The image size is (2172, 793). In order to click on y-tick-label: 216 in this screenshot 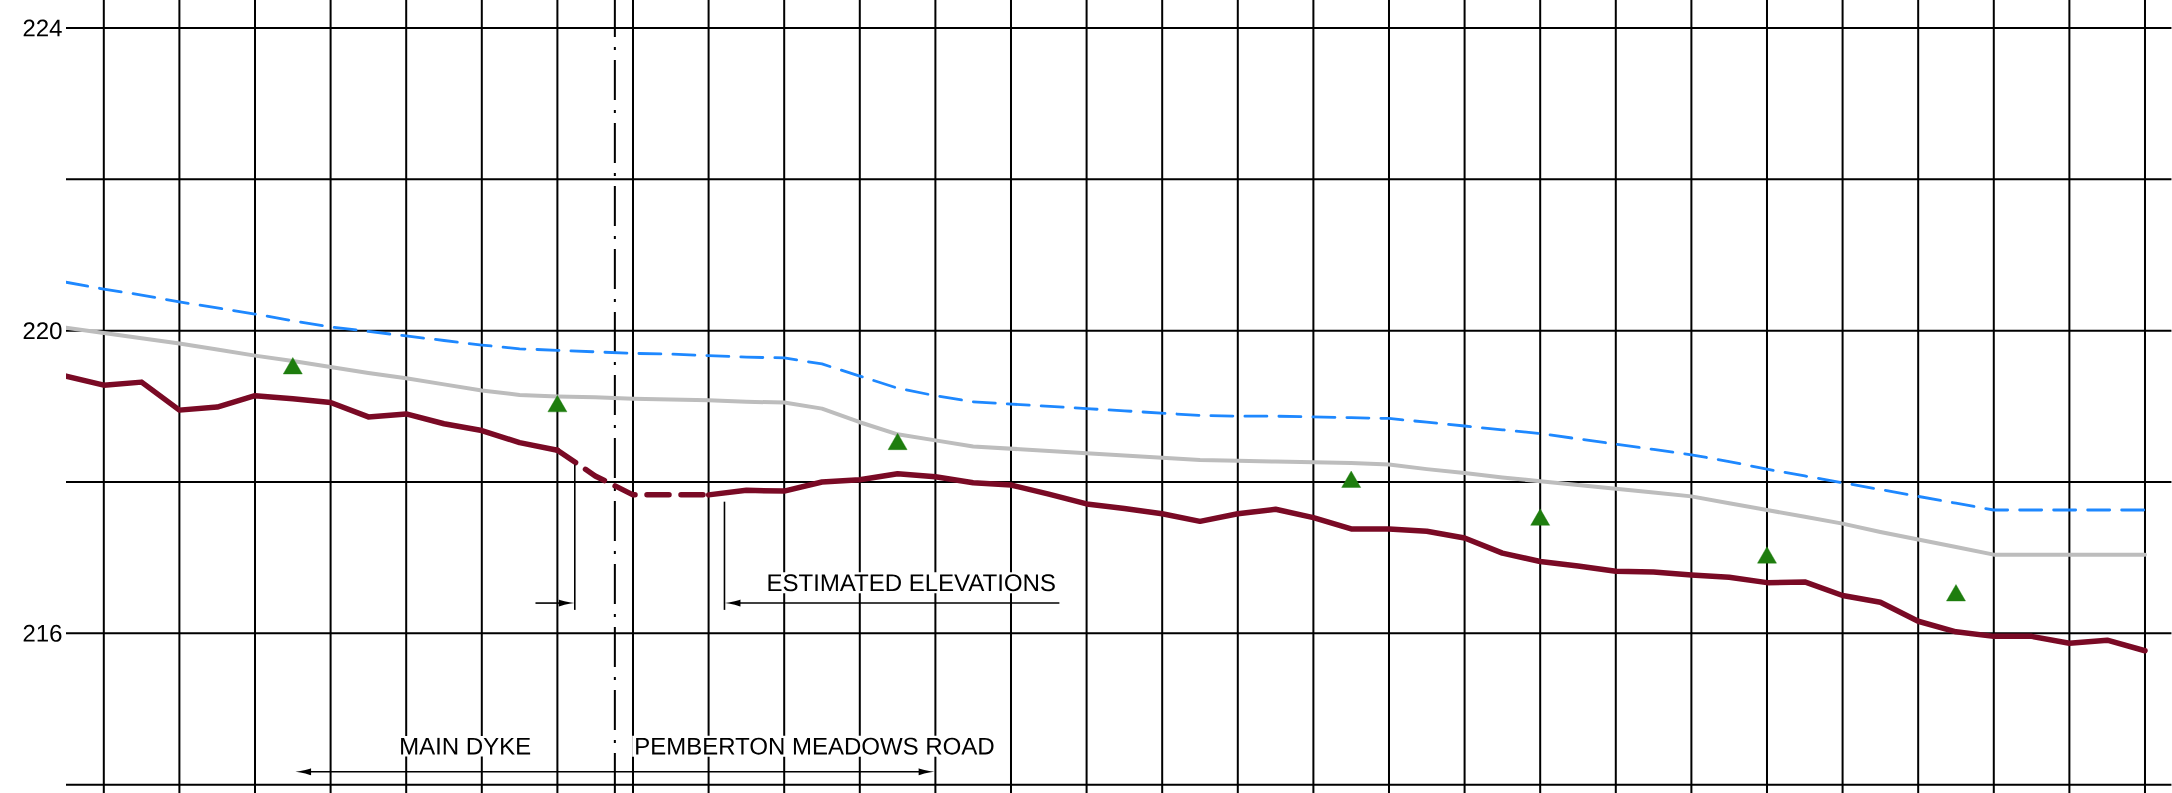, I will do `click(42, 633)`.